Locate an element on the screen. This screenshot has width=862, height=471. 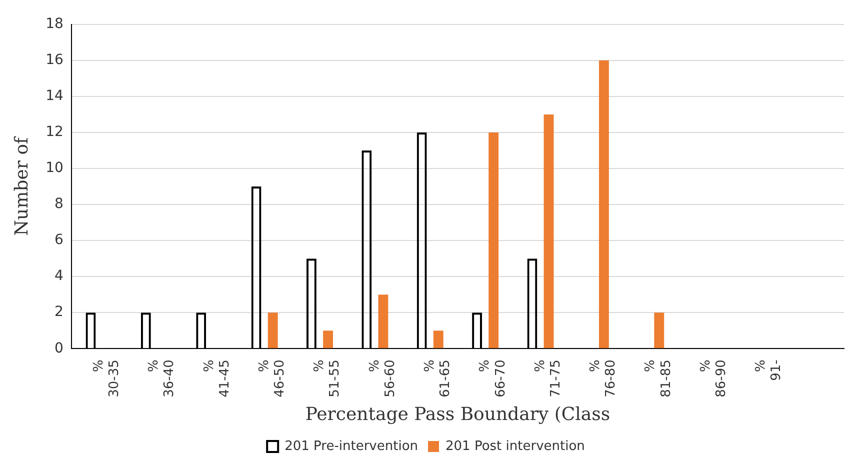
x-tick-label: % 61-65 is located at coordinates (438, 379).